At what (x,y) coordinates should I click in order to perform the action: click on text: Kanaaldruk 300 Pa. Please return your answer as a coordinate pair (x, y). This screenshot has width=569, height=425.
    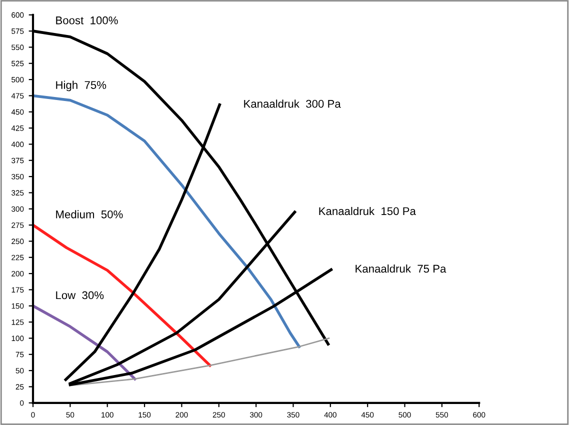
    Looking at the image, I should click on (292, 104).